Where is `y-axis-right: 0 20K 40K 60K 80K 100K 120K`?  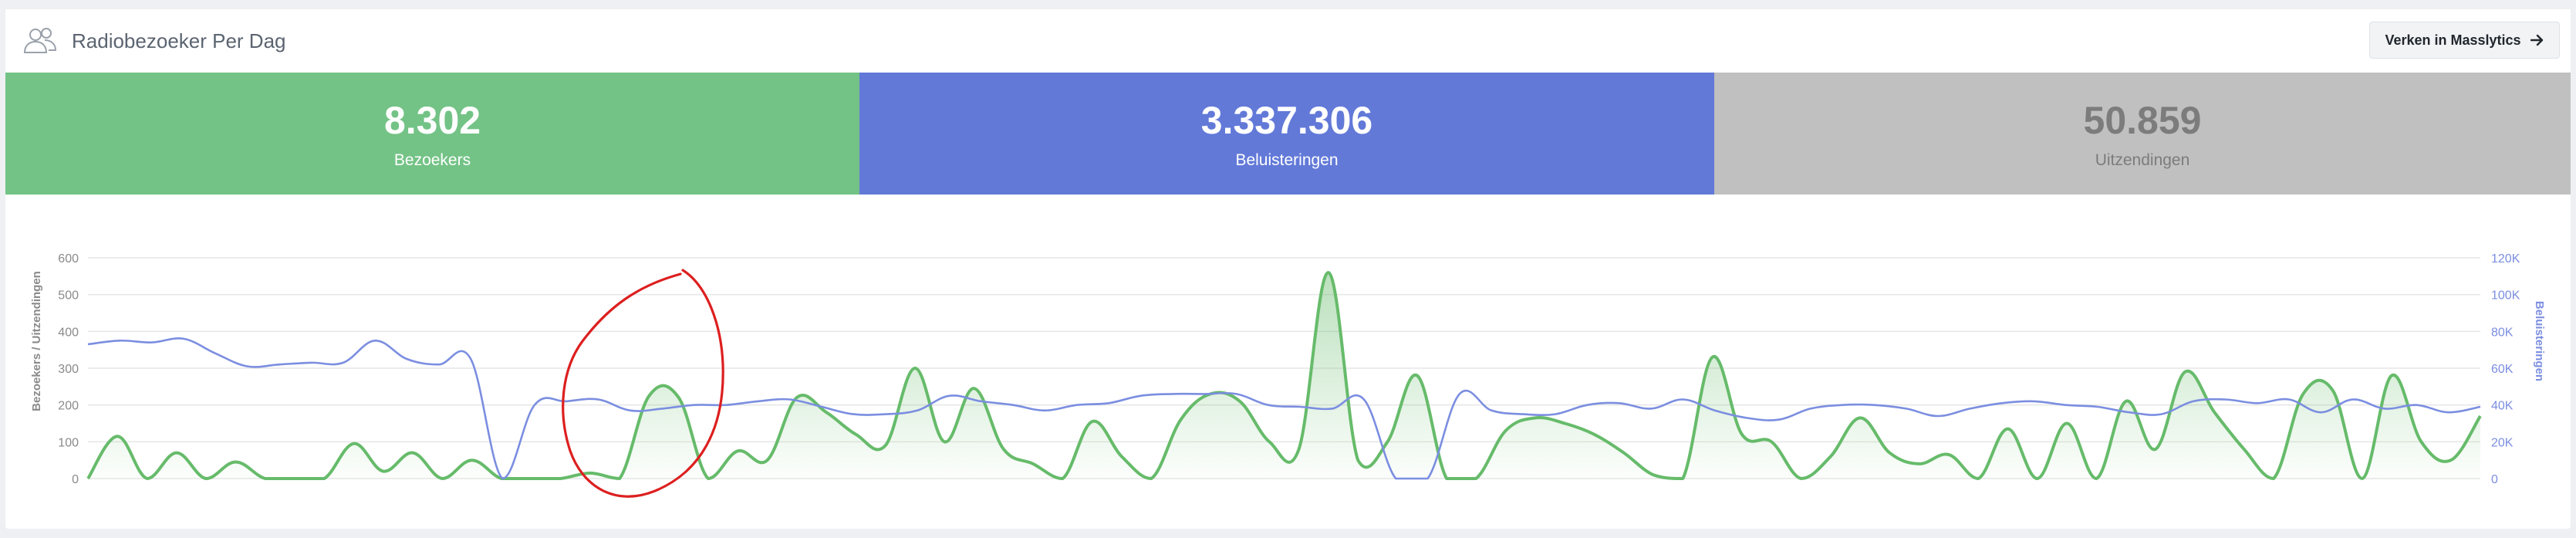
y-axis-right: 0 20K 40K 60K 80K 100K 120K is located at coordinates (2505, 369).